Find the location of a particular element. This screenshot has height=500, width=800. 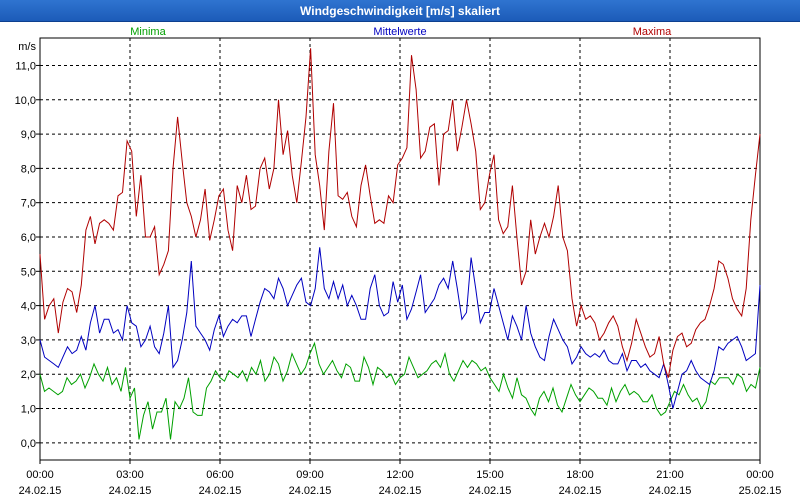

y-tick-label: 11,0 is located at coordinates (25, 66).